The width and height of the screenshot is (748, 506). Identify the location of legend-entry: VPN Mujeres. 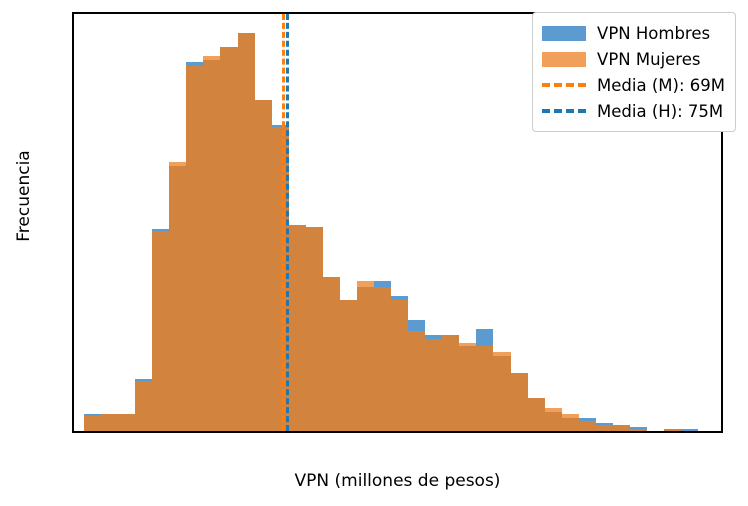
(633, 59).